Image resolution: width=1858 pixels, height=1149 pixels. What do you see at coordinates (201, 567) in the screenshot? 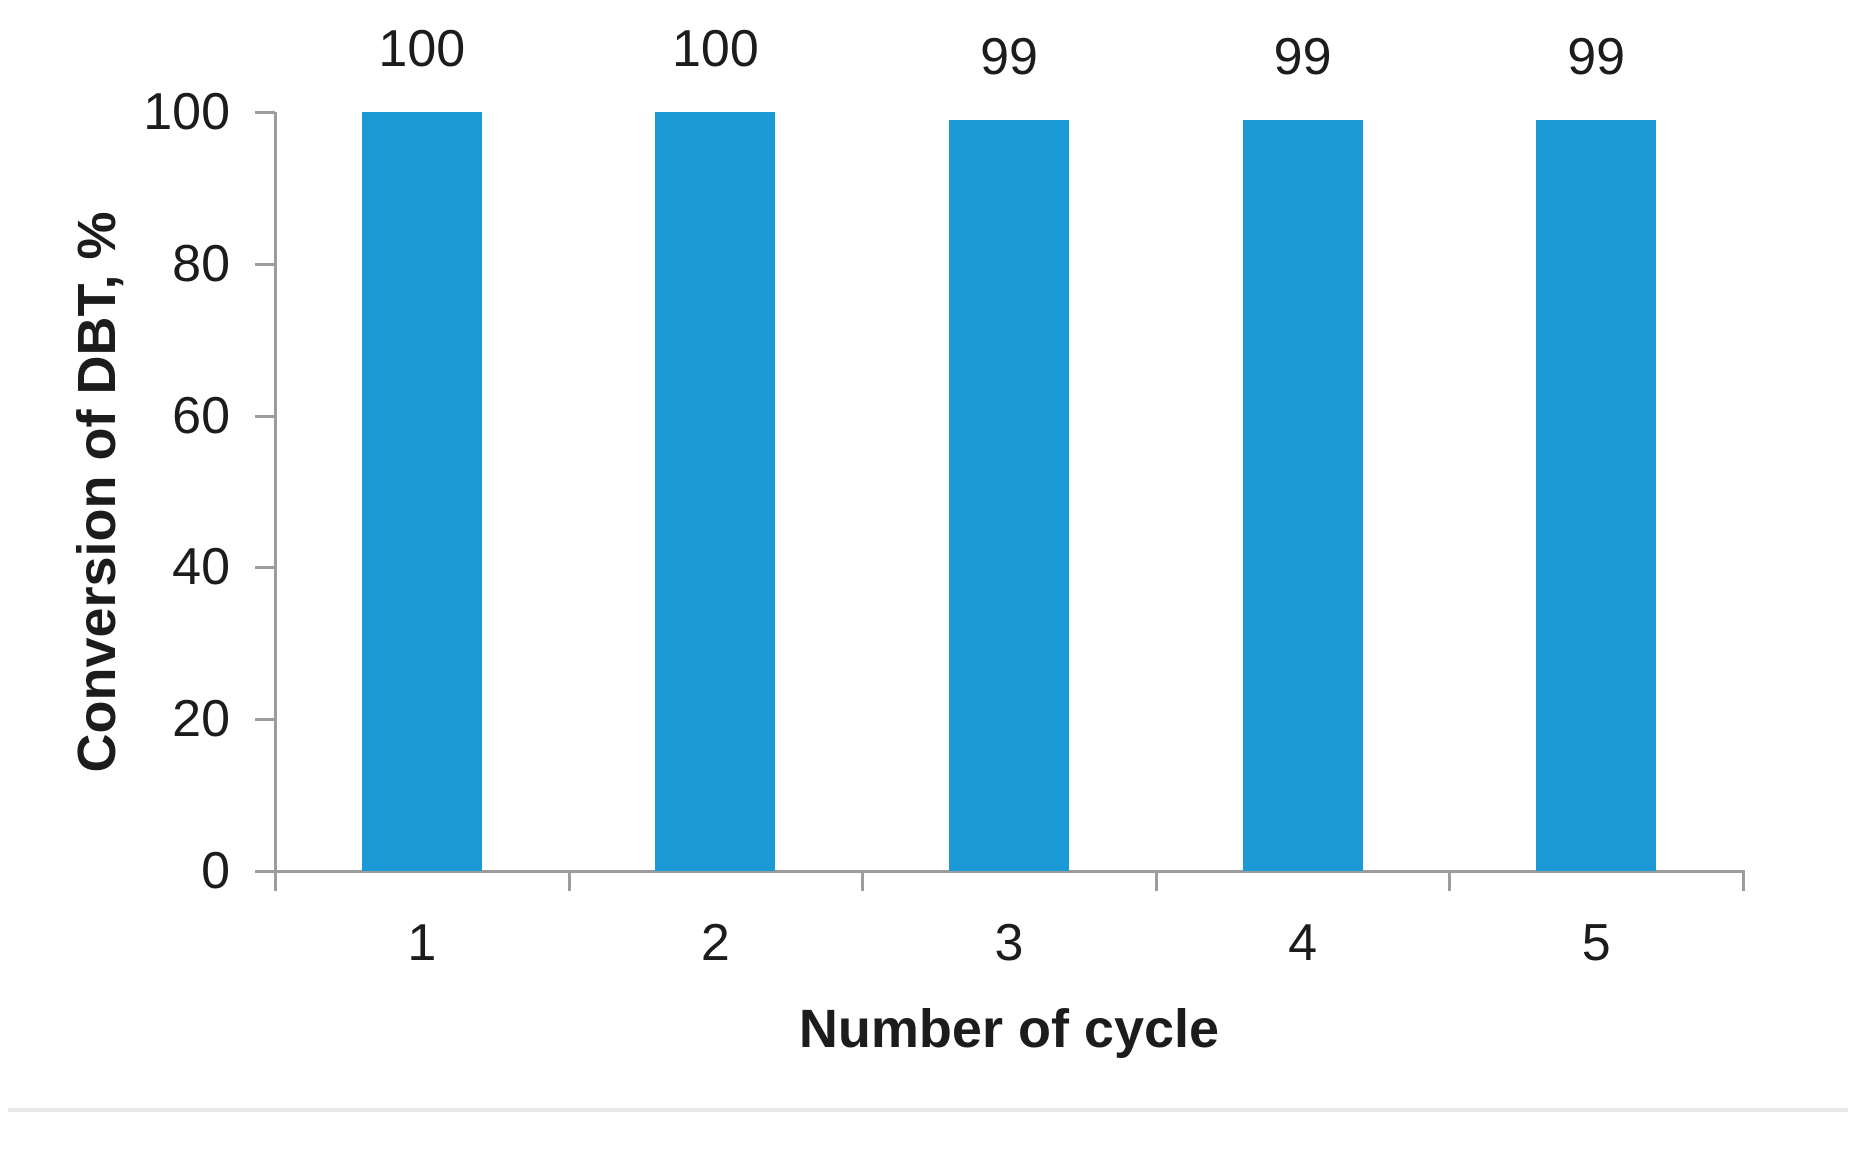
I see `y-tick-label: 40` at bounding box center [201, 567].